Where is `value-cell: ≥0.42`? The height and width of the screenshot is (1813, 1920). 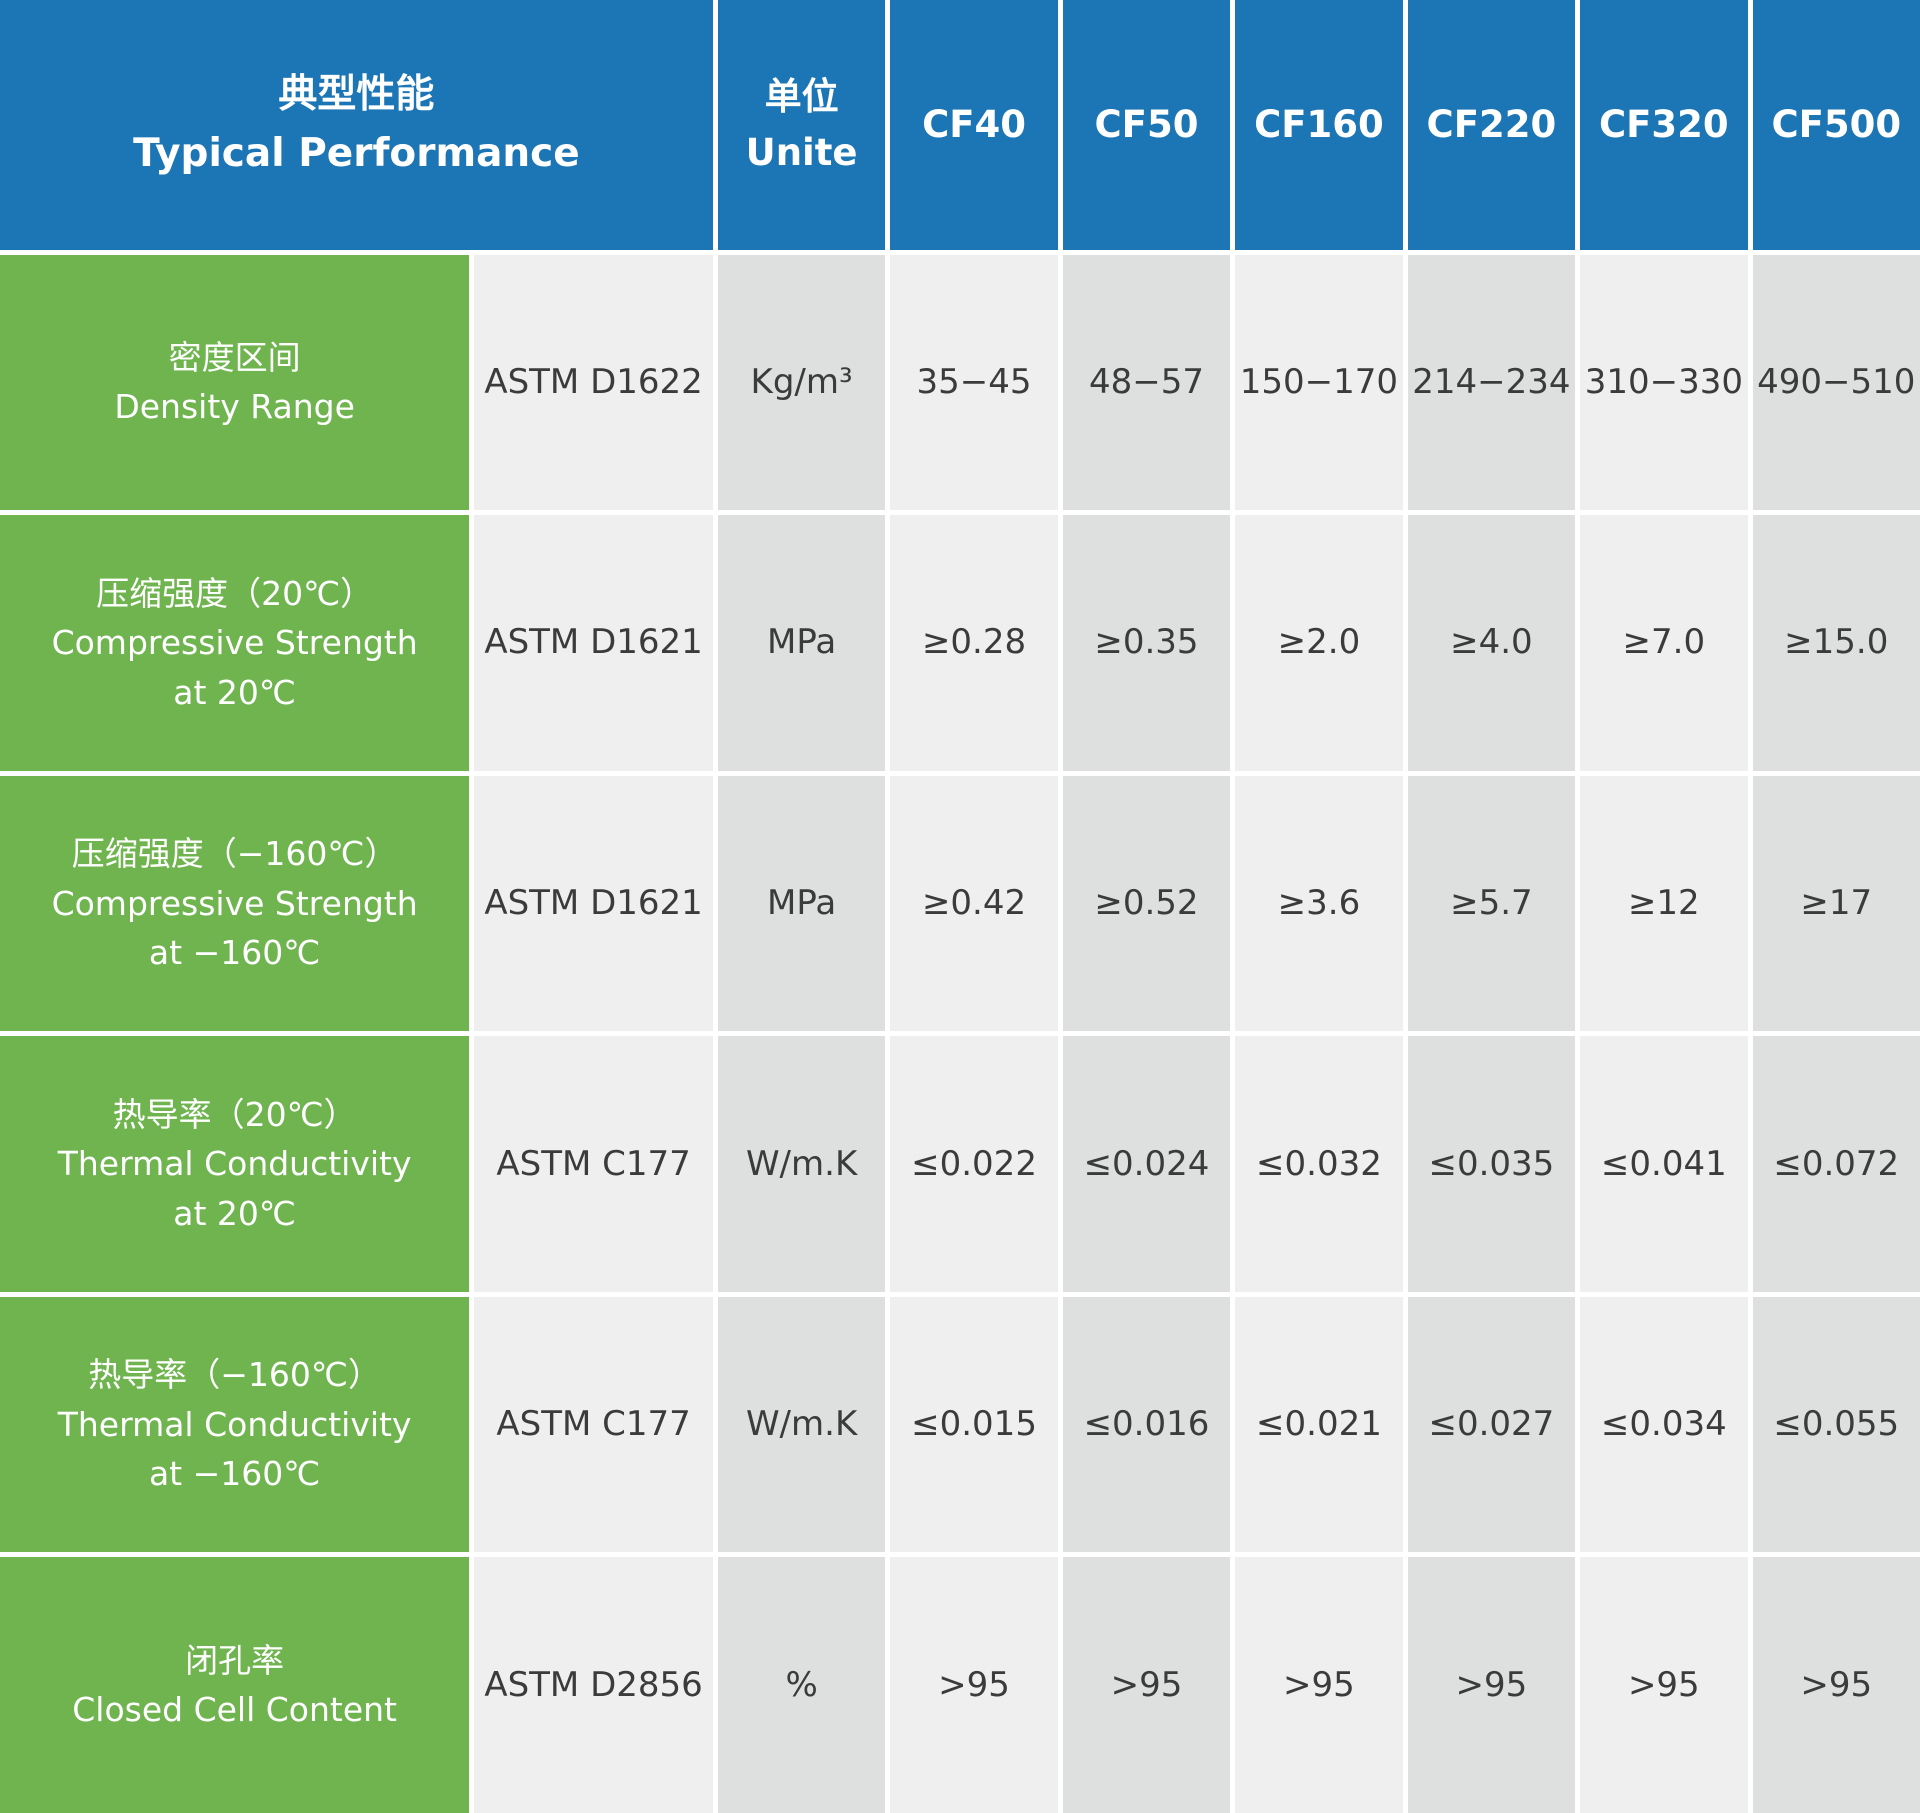
value-cell: ≥0.42 is located at coordinates (974, 903).